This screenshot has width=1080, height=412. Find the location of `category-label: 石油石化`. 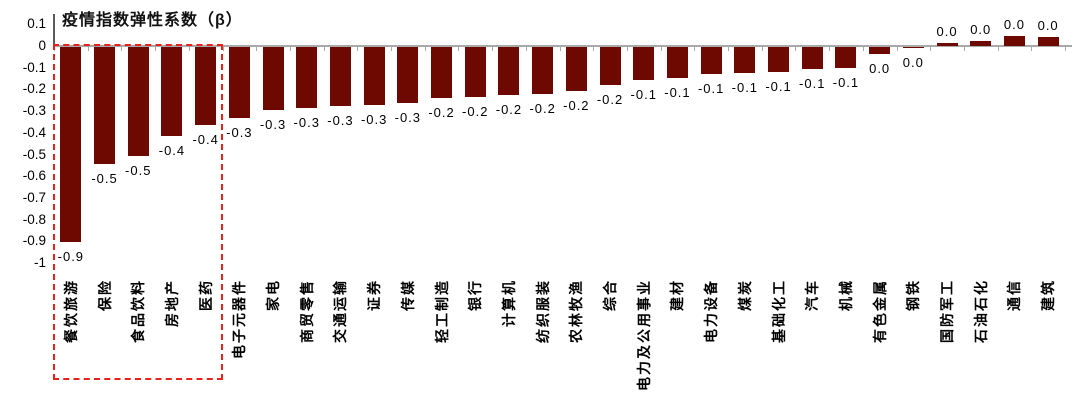

category-label: 石油石化 is located at coordinates (980, 311).